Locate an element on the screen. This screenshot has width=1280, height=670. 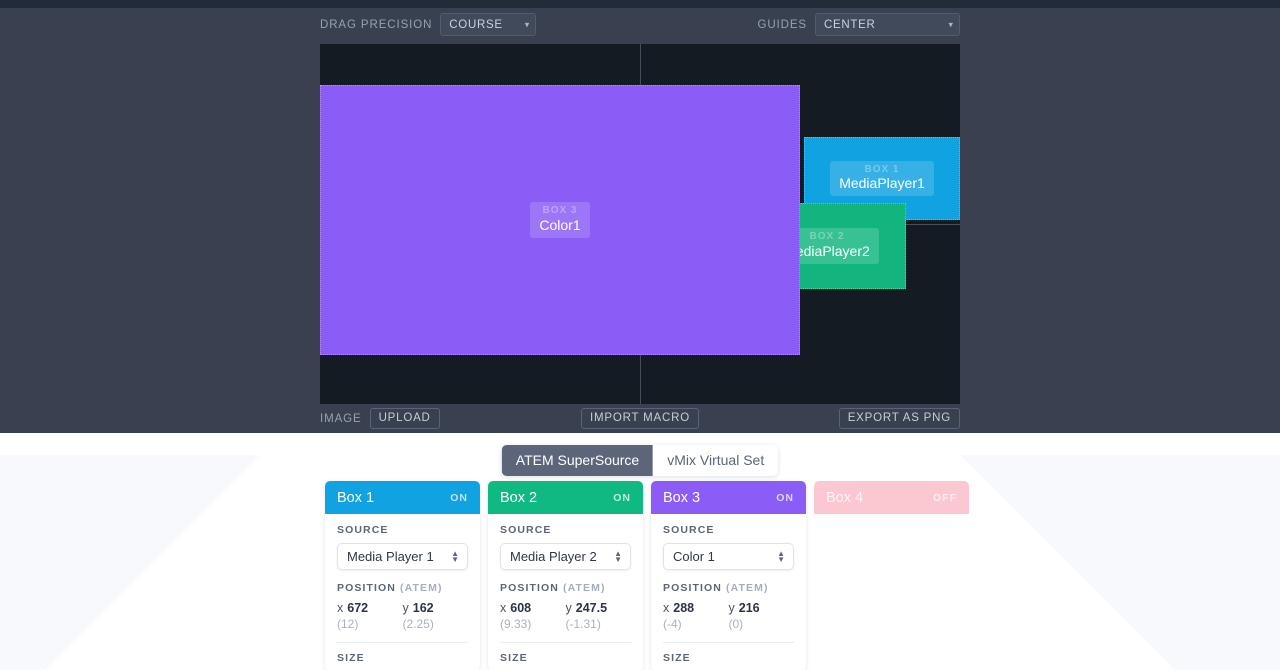
guides-select: CENTER is located at coordinates (887, 24).